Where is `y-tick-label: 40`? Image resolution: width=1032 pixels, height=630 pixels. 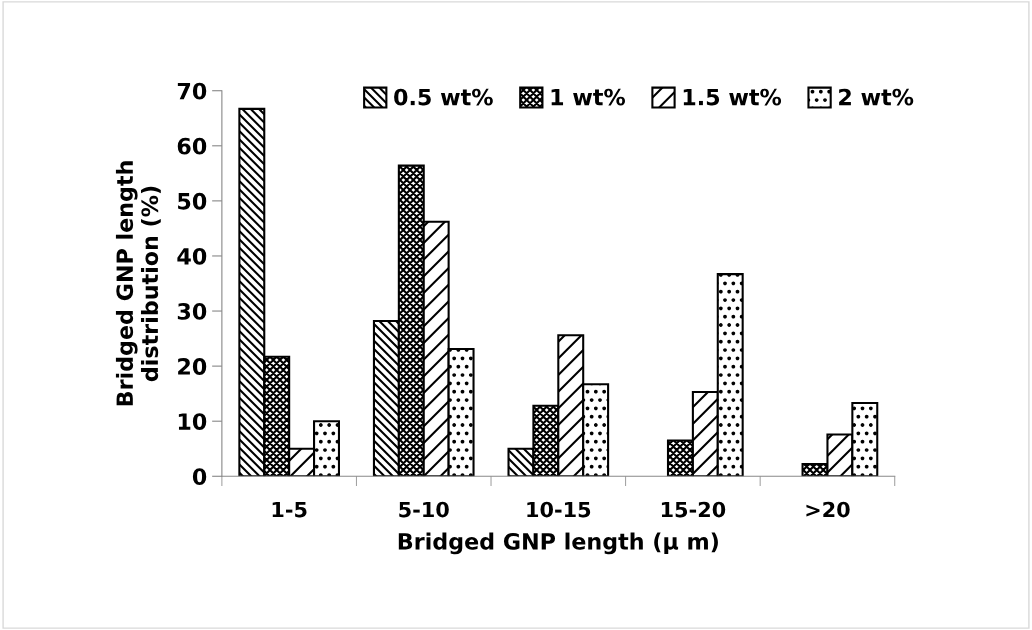
y-tick-label: 40 is located at coordinates (192, 256).